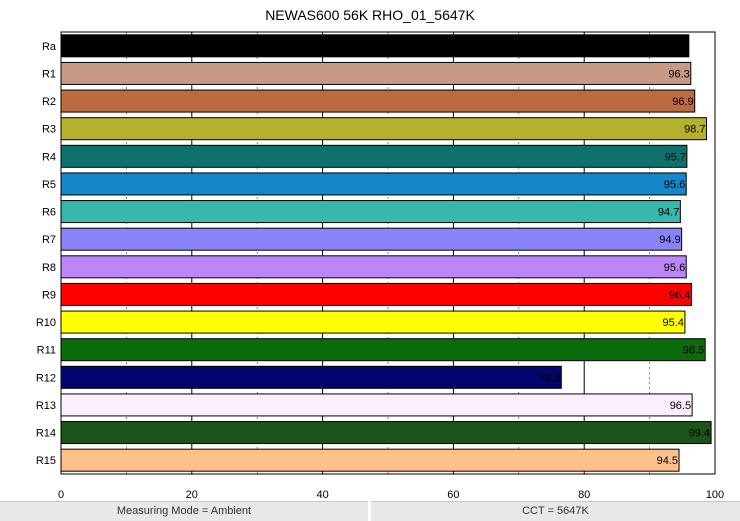 This screenshot has height=521, width=740. What do you see at coordinates (46, 434) in the screenshot?
I see `category-label-r14: R14` at bounding box center [46, 434].